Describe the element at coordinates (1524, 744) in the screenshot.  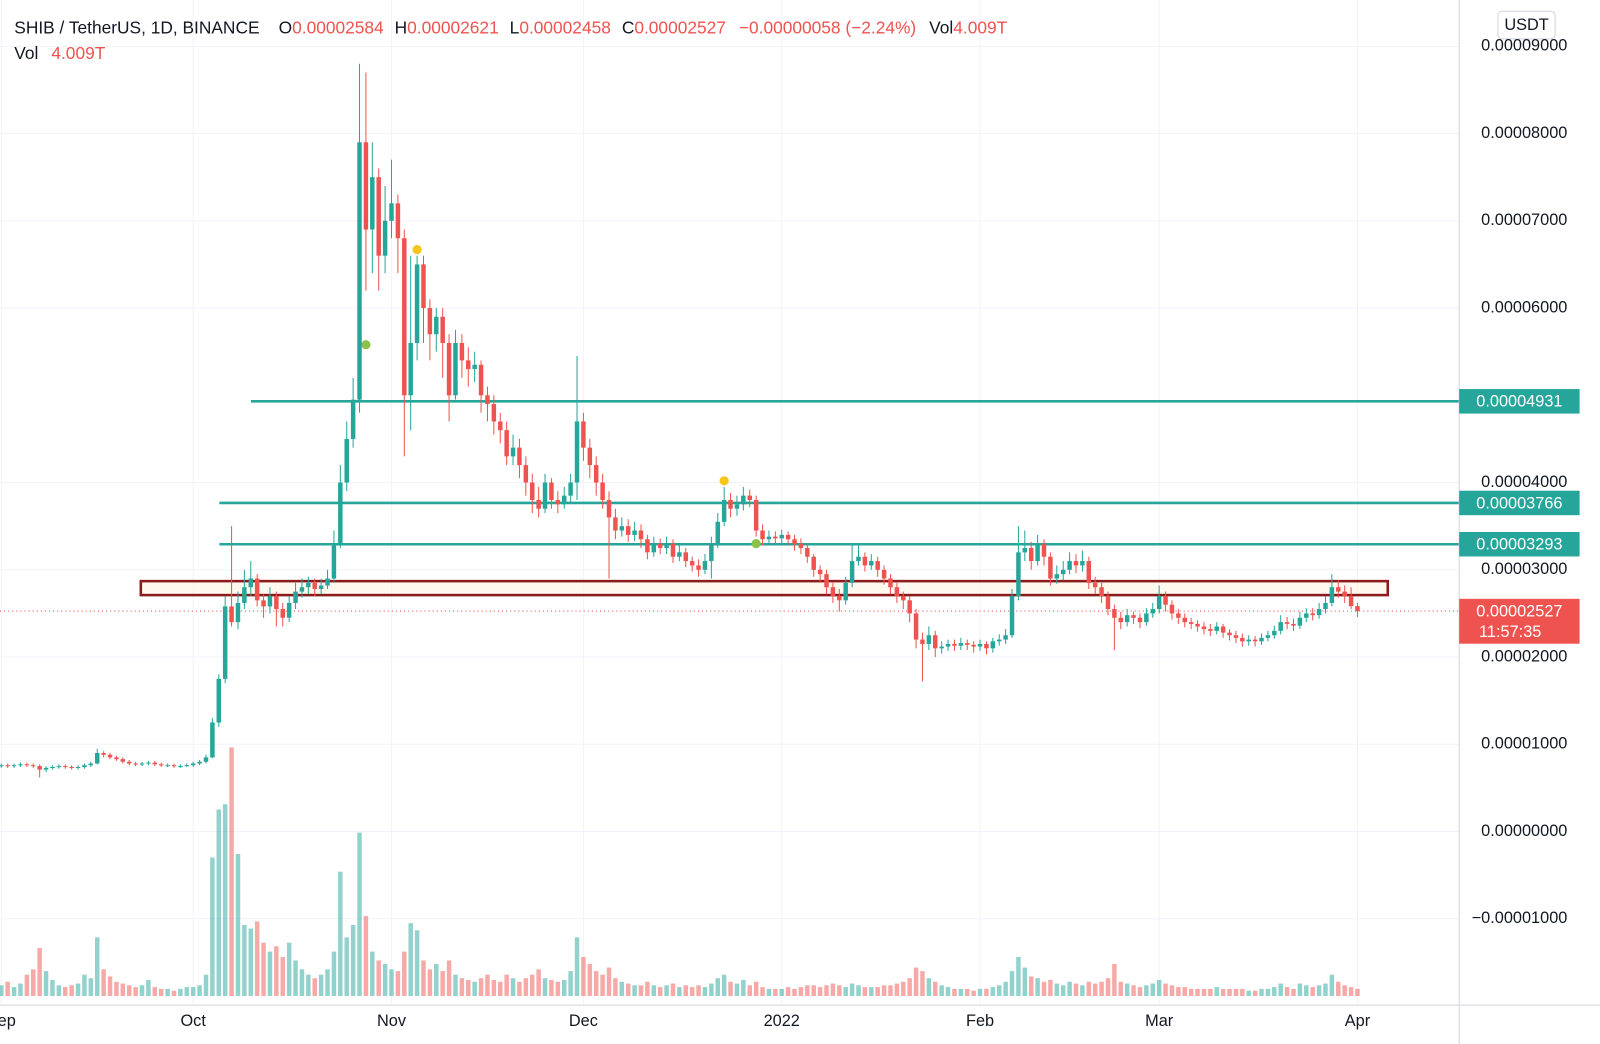
I see `y-tick-label: 0.00001000` at that location.